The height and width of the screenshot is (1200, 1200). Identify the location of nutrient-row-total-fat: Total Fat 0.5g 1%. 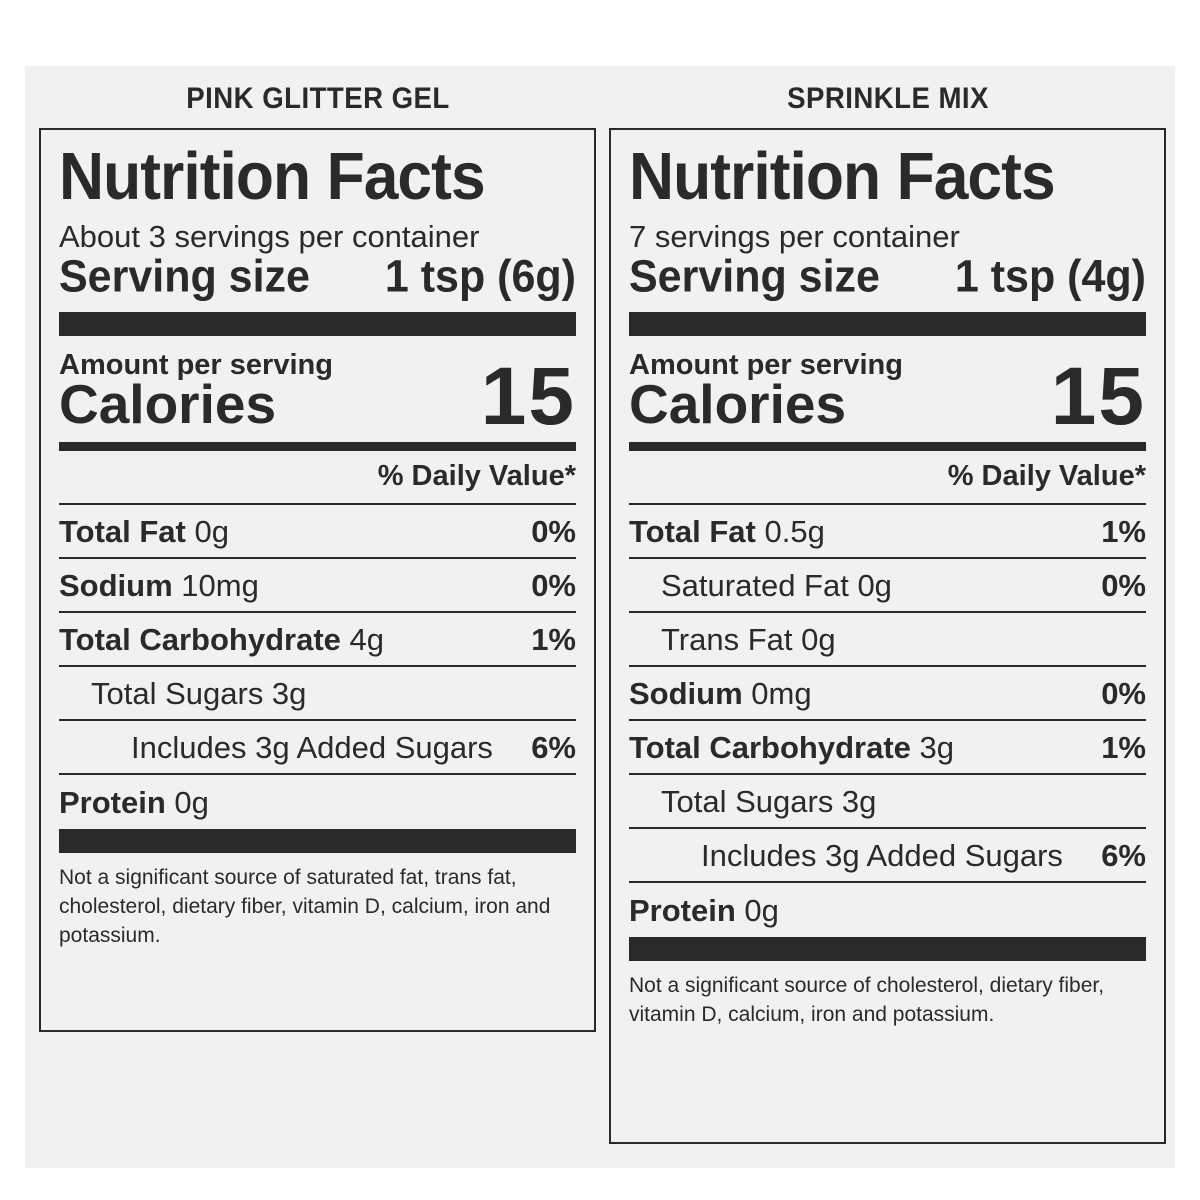
(887, 532).